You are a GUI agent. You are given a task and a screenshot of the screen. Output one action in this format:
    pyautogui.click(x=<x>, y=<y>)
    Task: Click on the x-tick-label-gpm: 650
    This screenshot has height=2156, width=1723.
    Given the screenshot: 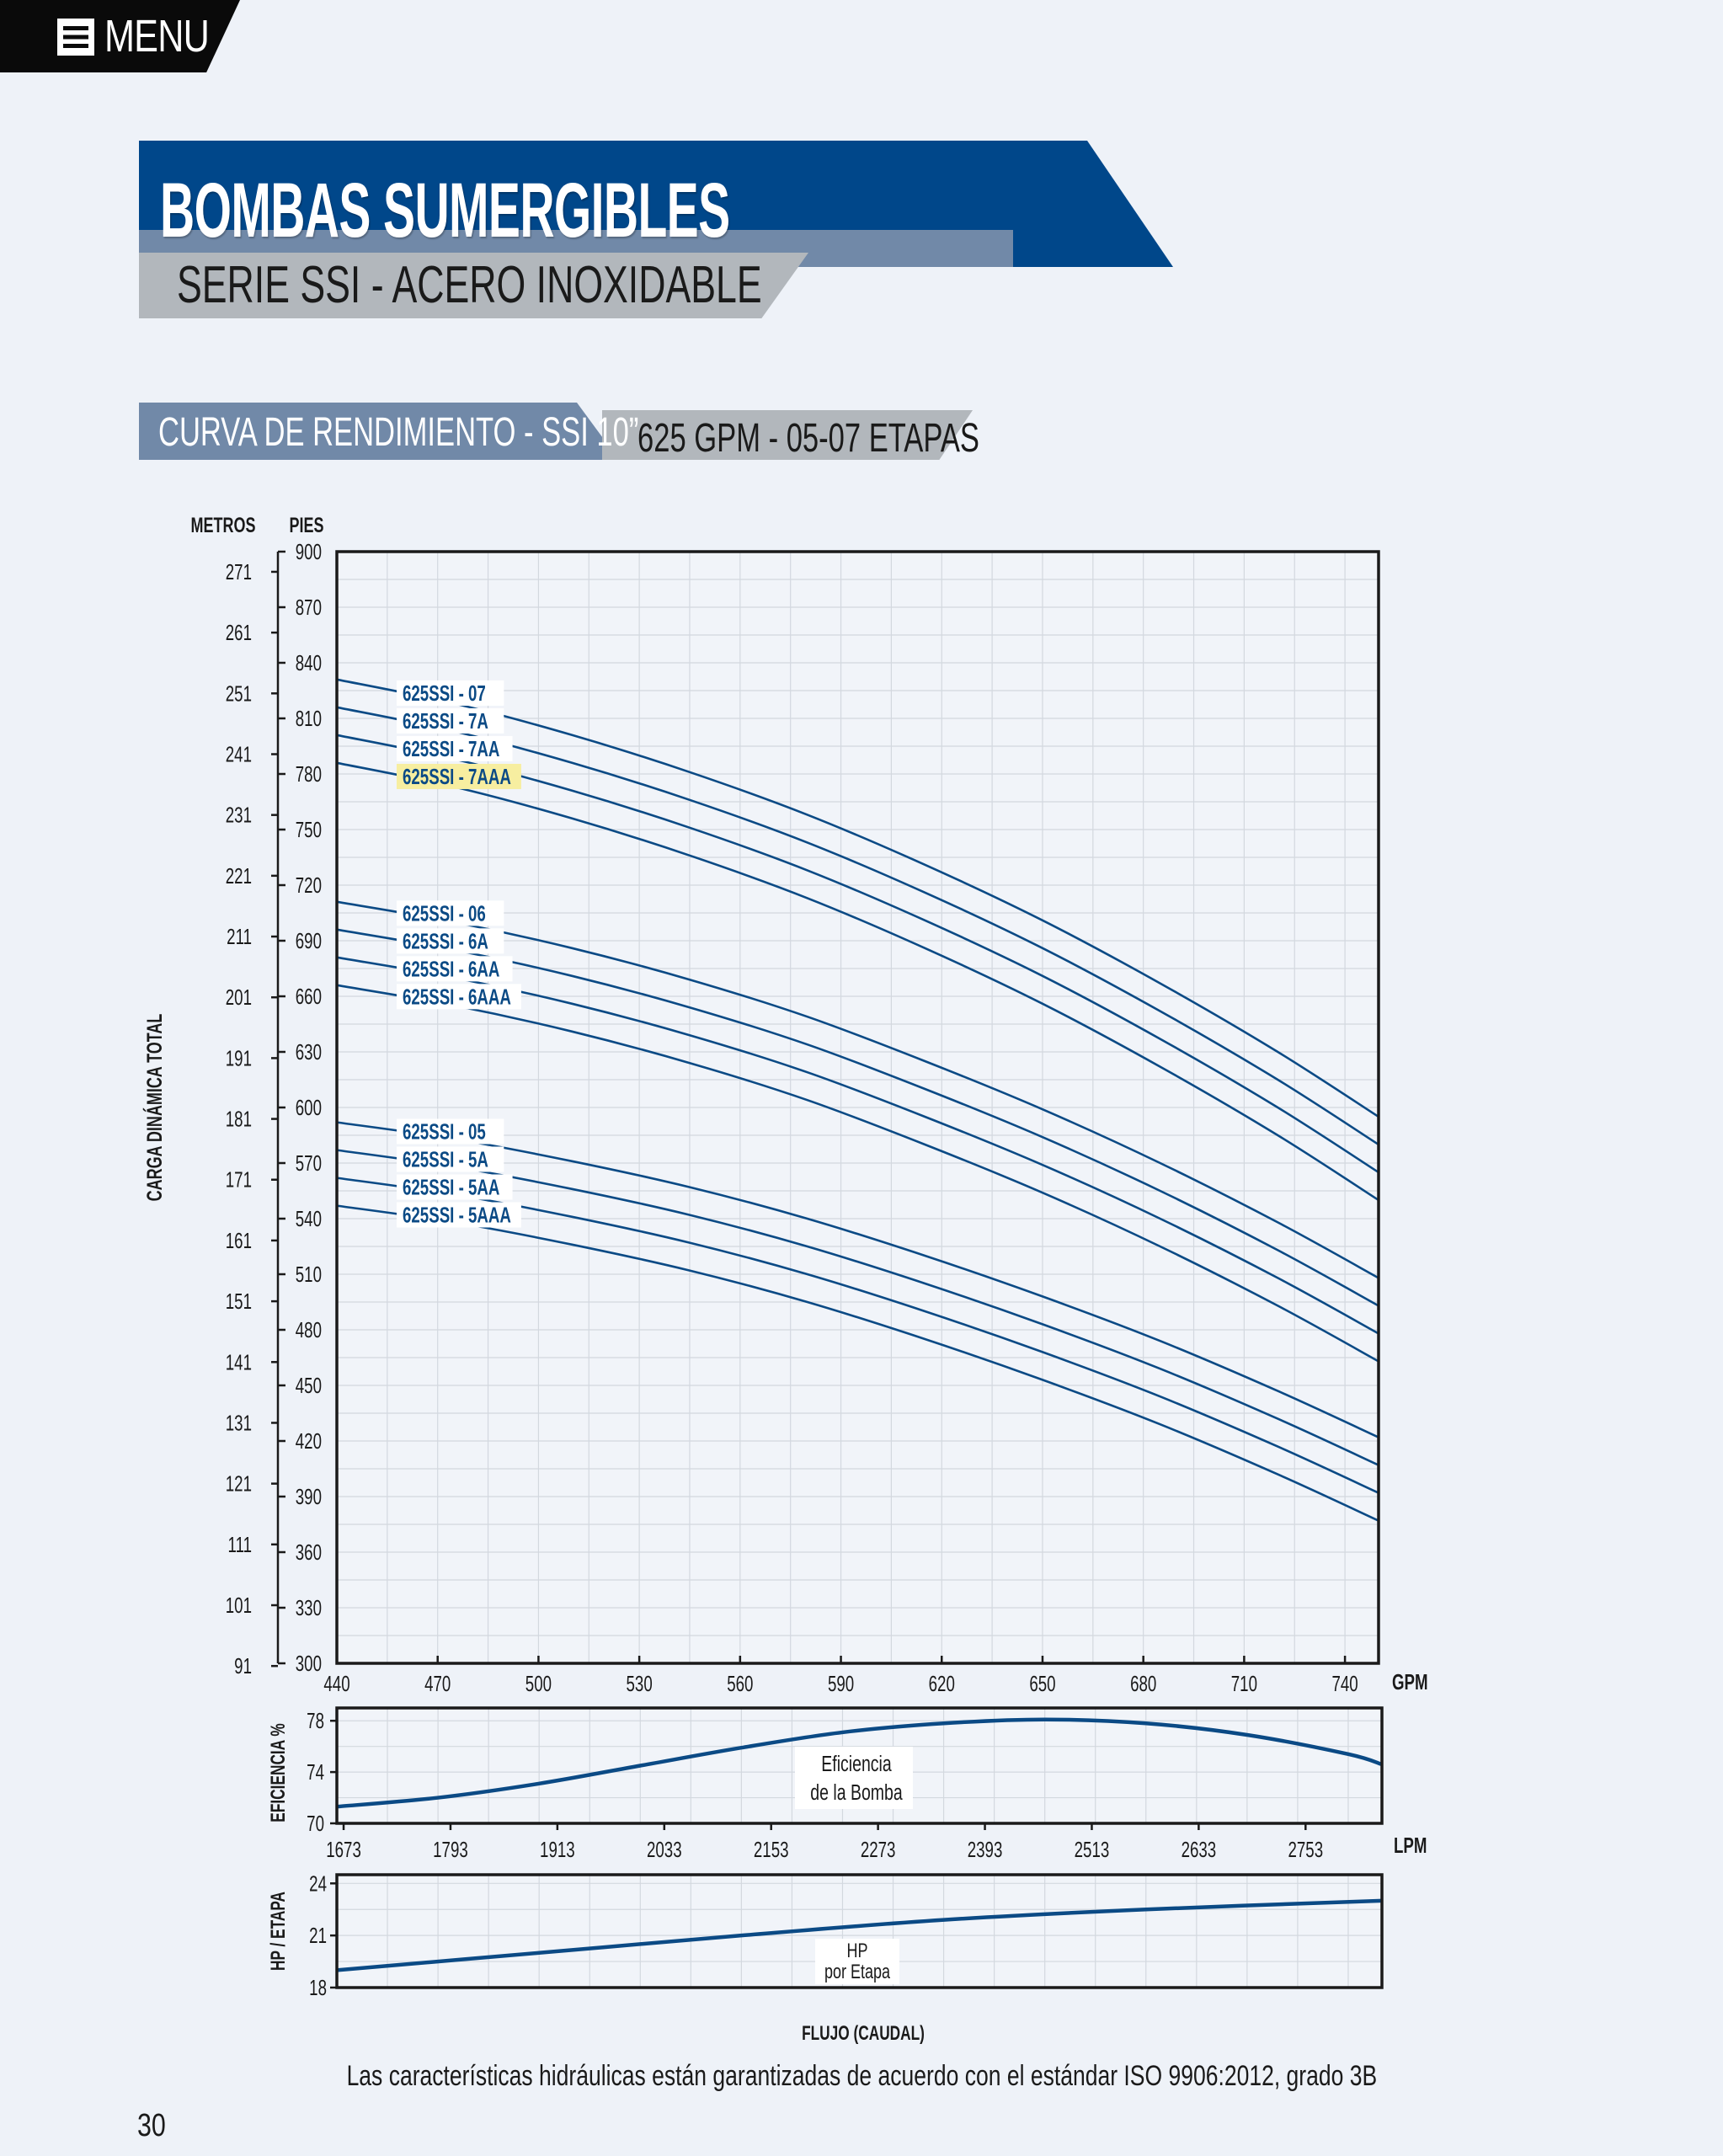 What is the action you would take?
    pyautogui.click(x=1042, y=1683)
    